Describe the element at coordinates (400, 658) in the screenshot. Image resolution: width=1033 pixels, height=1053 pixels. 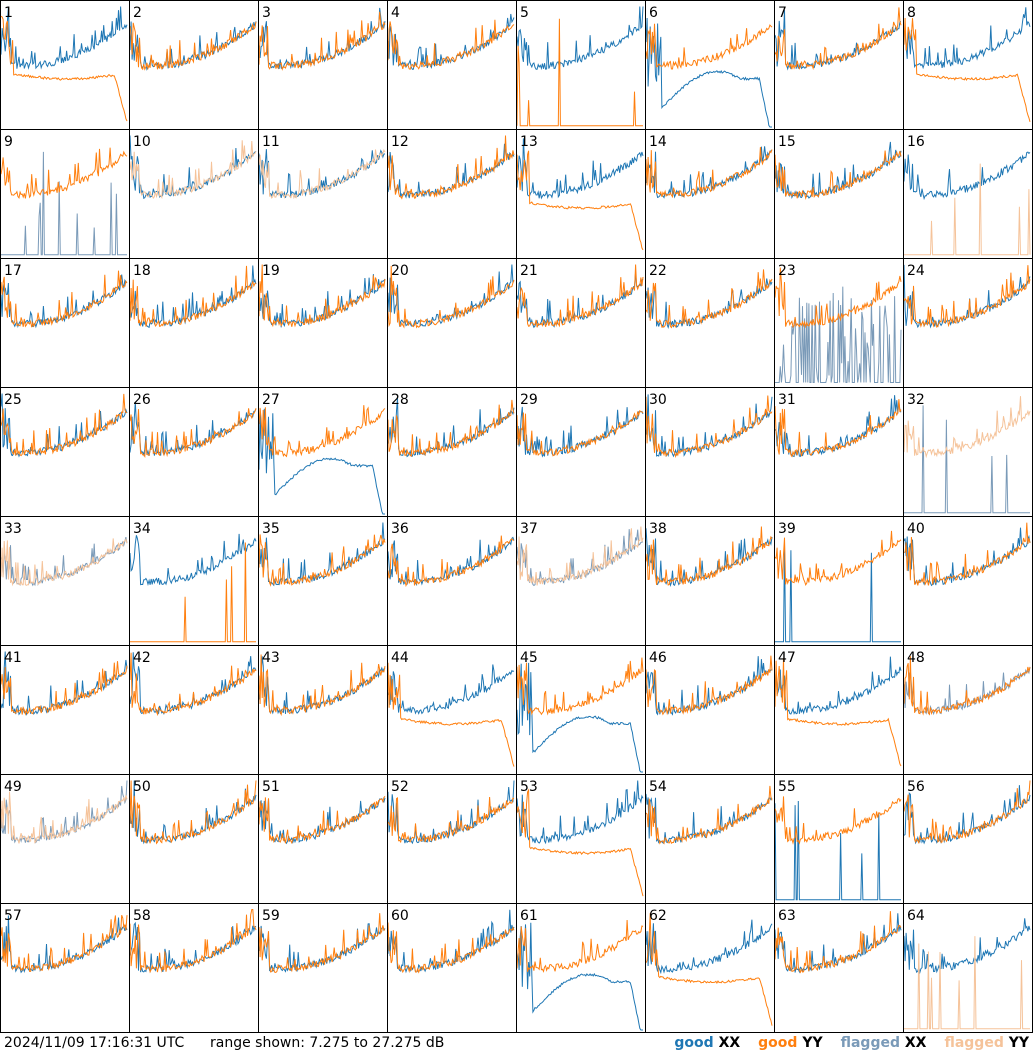
I see `panel-label: 44` at that location.